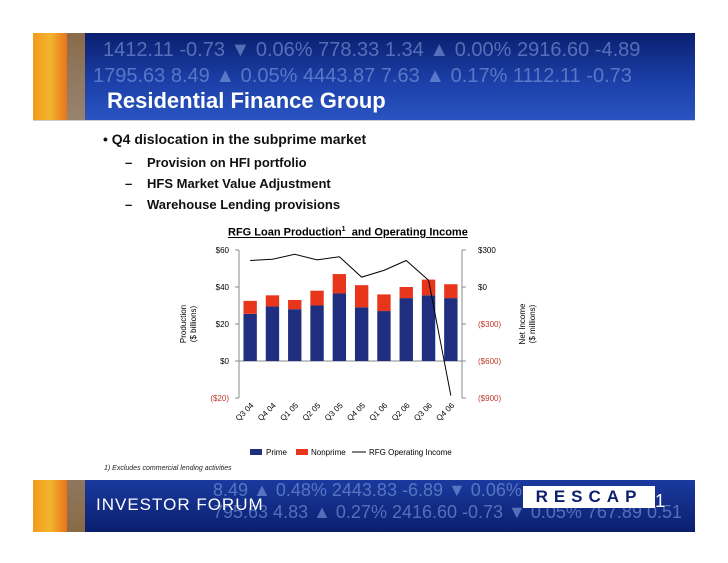  I want to click on left-tick-label: $20, so click(223, 324).